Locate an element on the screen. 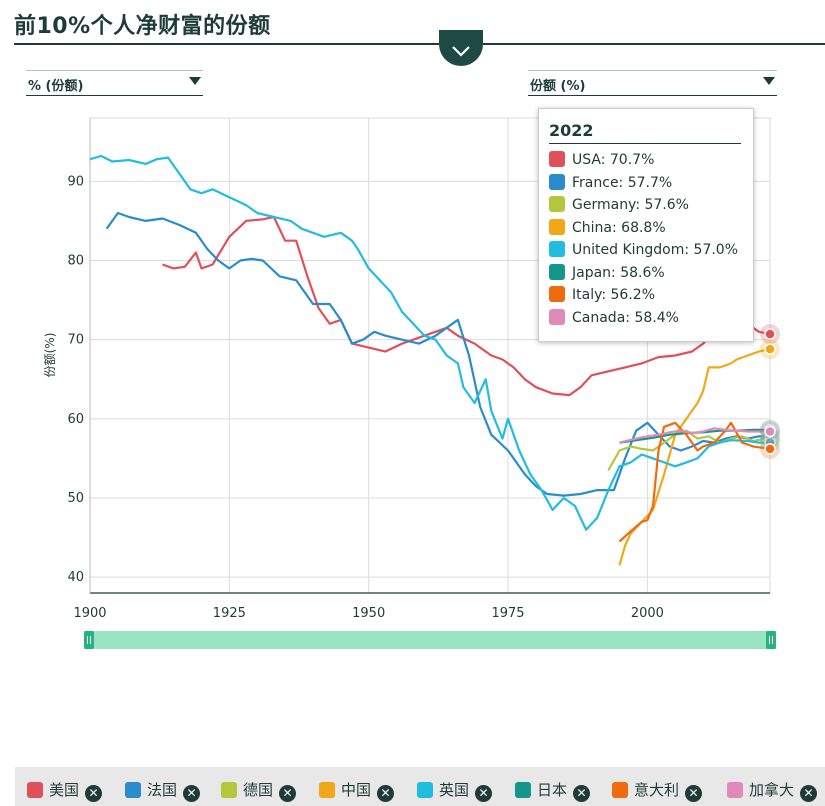 The height and width of the screenshot is (806, 825). tooltip-row: Germany: 57.6% is located at coordinates (619, 206).